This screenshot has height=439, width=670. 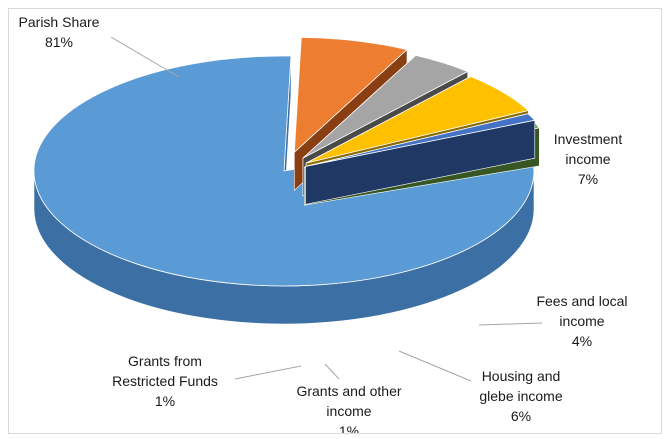 I want to click on data-label-name-3: glebe income, so click(x=520, y=396).